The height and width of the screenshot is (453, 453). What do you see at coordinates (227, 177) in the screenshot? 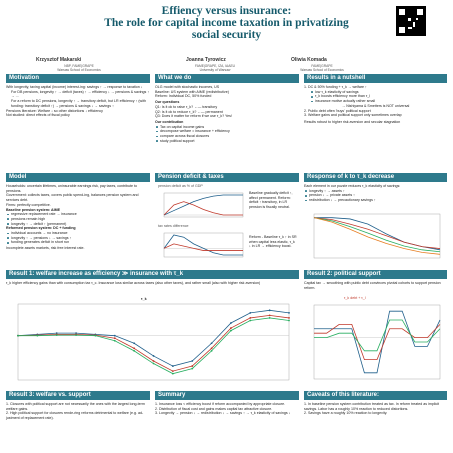
I see `section-header: Pension deficit & taxes` at bounding box center [227, 177].